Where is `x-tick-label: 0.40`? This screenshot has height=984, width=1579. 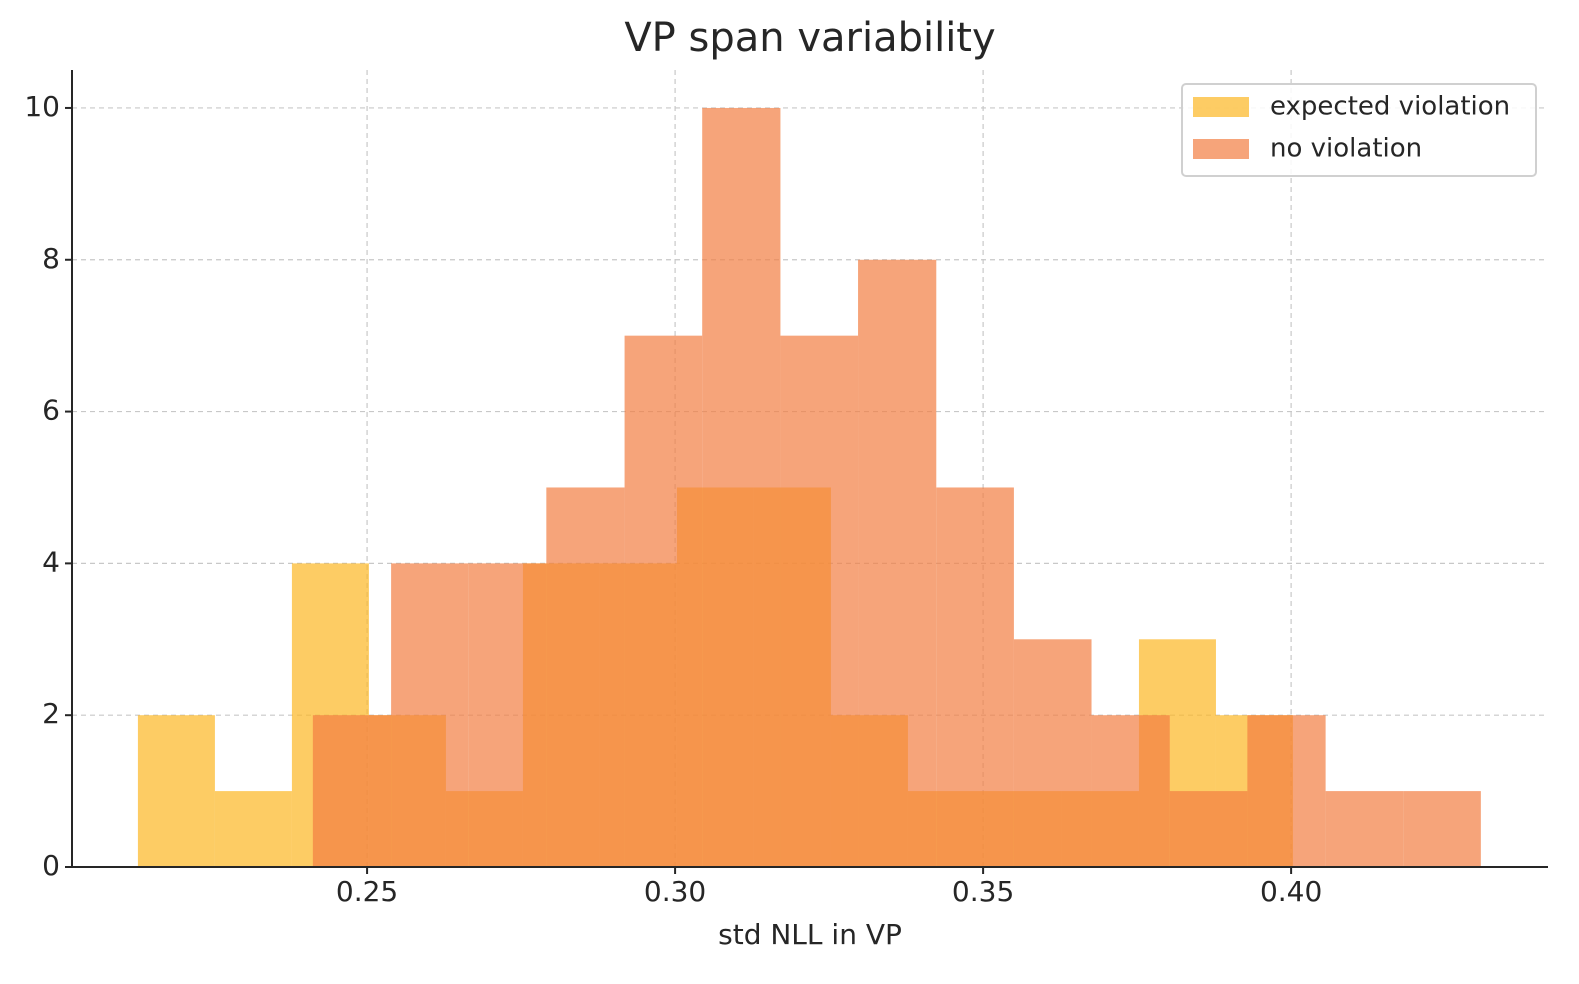 x-tick-label: 0.40 is located at coordinates (1291, 891).